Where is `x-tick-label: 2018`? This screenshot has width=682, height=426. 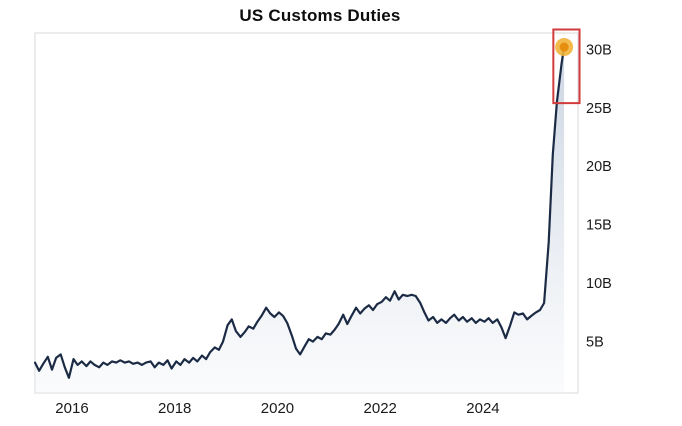 x-tick-label: 2018 is located at coordinates (174, 408).